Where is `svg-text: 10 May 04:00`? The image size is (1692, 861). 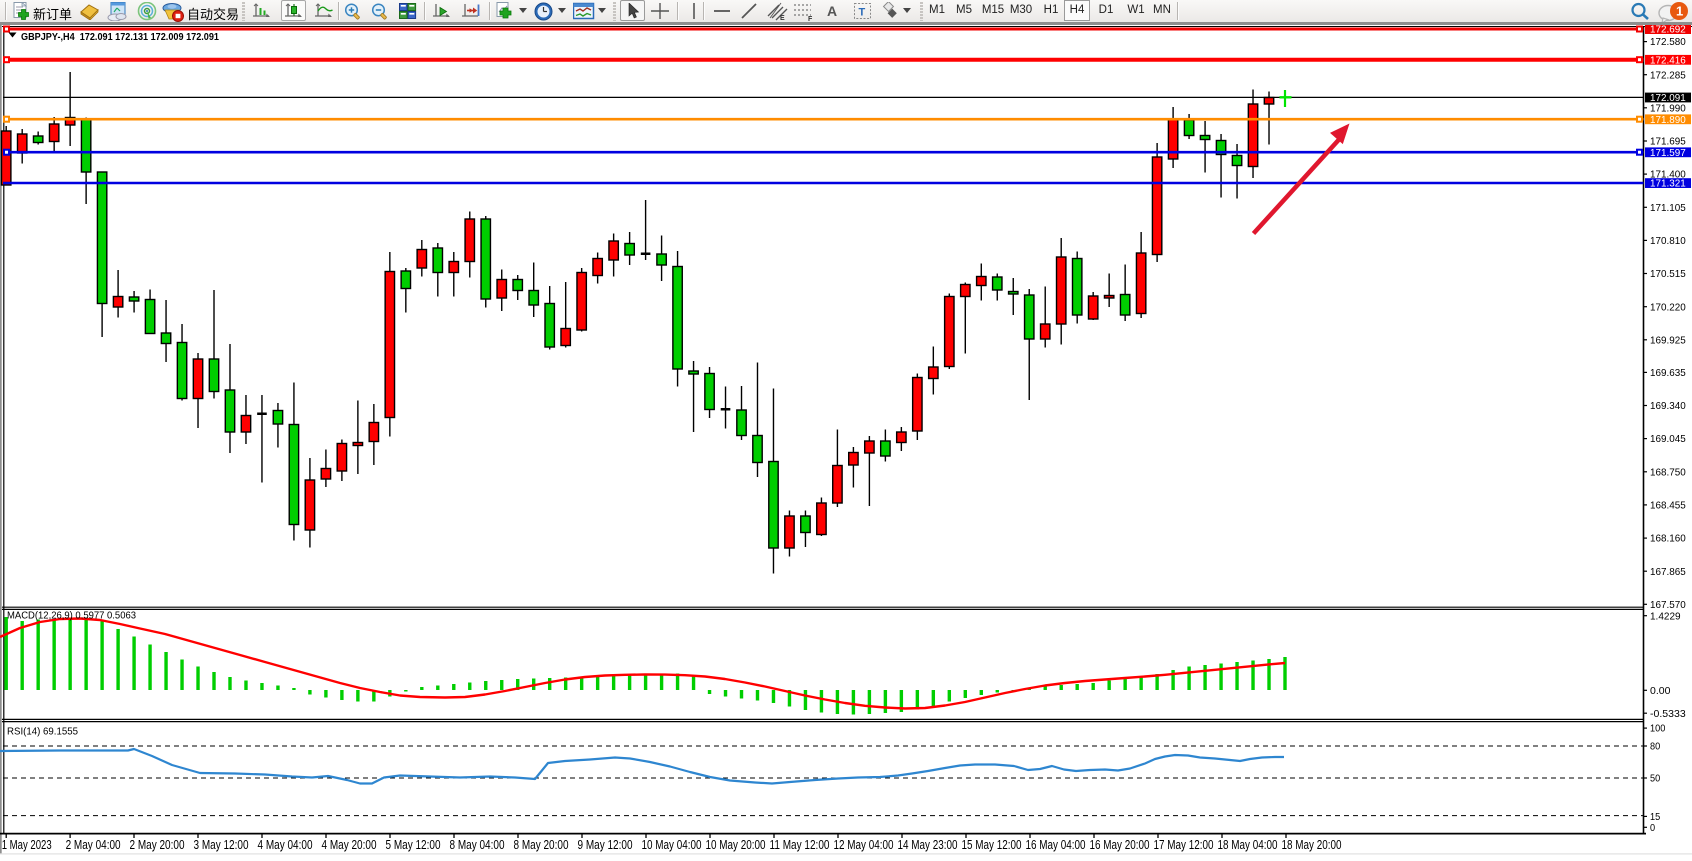 svg-text: 10 May 04:00 is located at coordinates (672, 845).